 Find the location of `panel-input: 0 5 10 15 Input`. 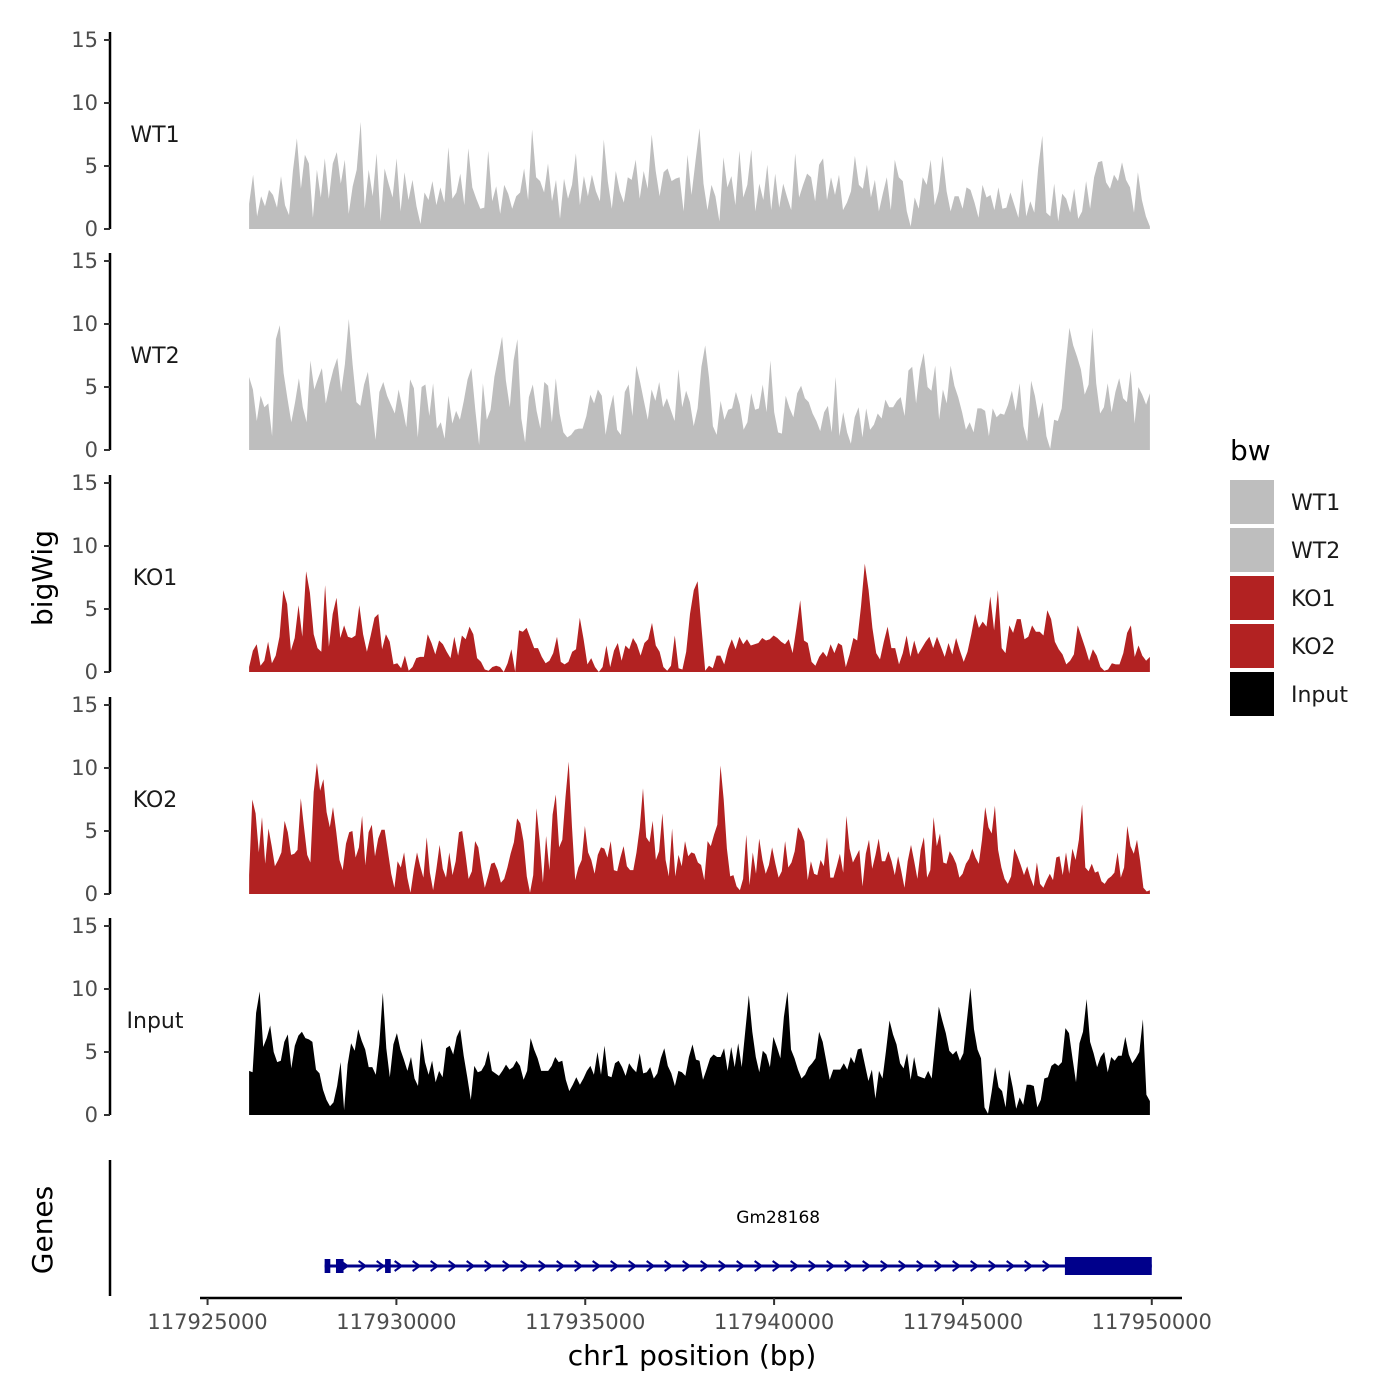

panel-input: 0 5 10 15 Input is located at coordinates (610, 1020).